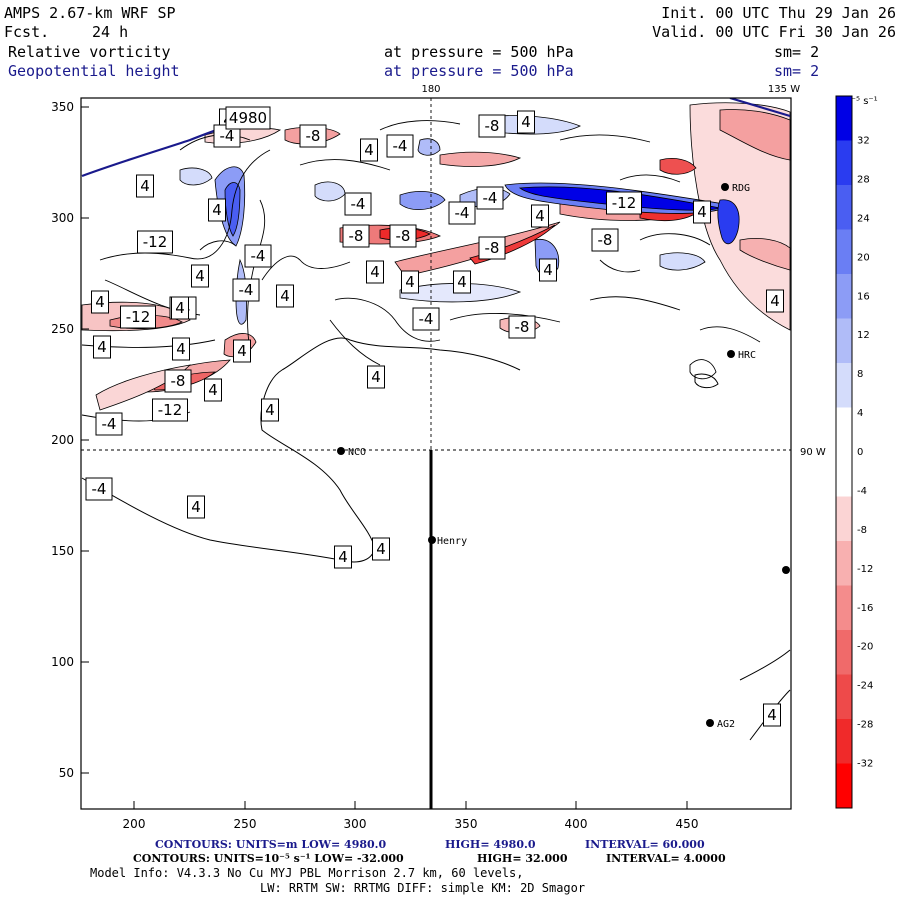  What do you see at coordinates (865, 453) in the screenshot?
I see `colorbar-ticks: 32 28 24 20 16 12 8 4 0 -4 -8 -12 -16 -20 -24 -28 -32` at bounding box center [865, 453].